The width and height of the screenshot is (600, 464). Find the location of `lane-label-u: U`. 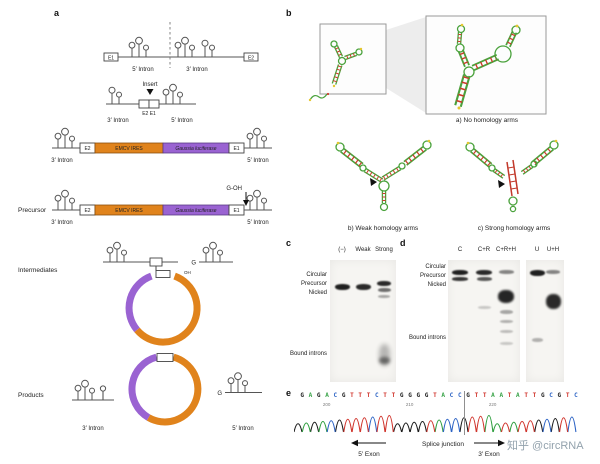

lane-label-u: U is located at coordinates (537, 250).